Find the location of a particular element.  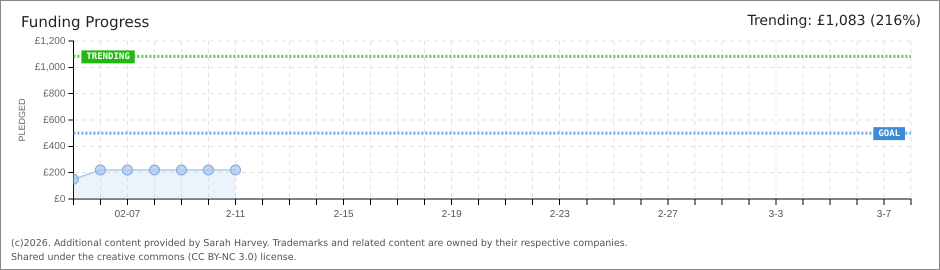

text: Trending: £1,083 (216%) is located at coordinates (834, 21).